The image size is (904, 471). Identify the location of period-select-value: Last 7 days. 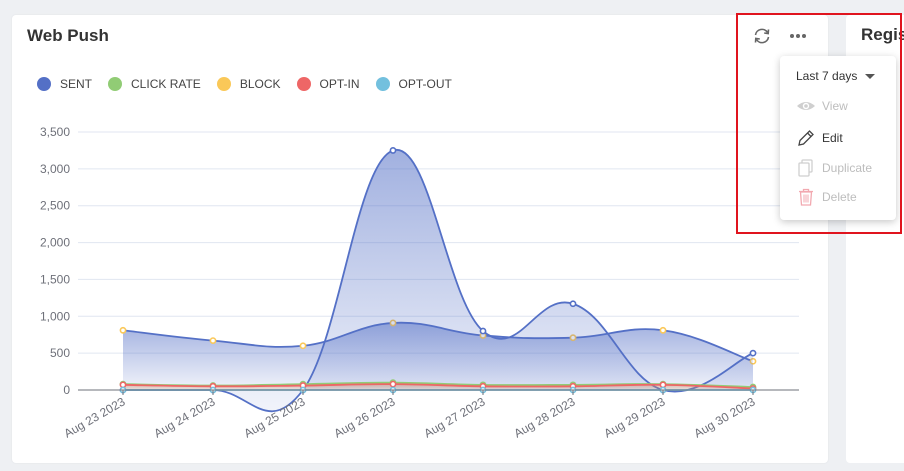
(827, 76).